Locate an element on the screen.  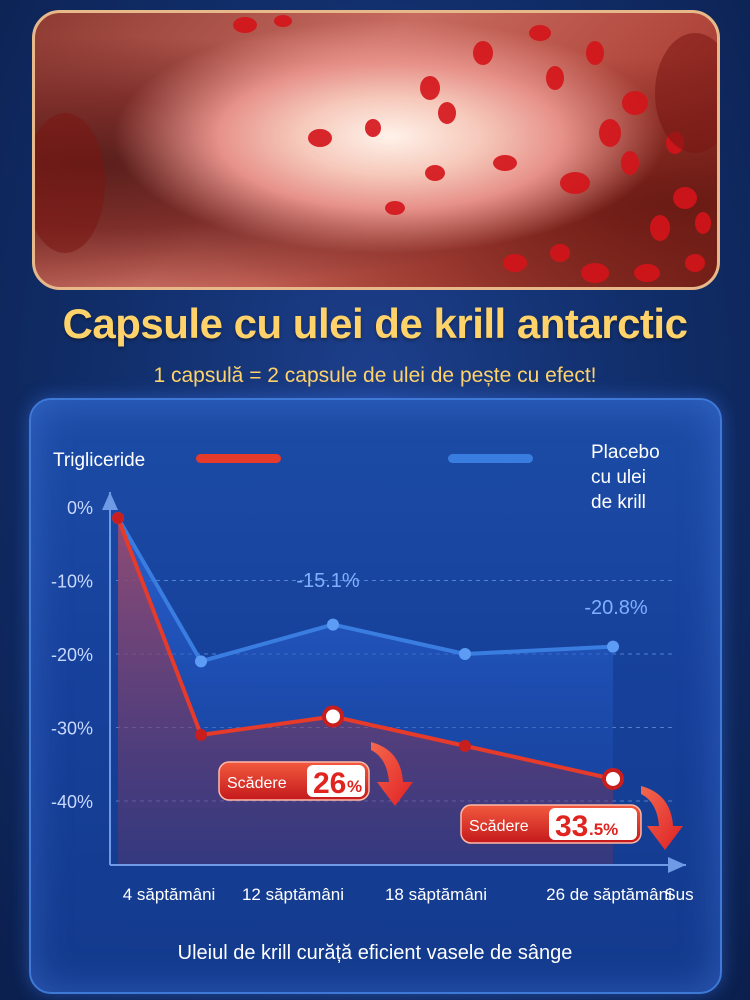
y-tick-label: -10% is located at coordinates (72, 582).